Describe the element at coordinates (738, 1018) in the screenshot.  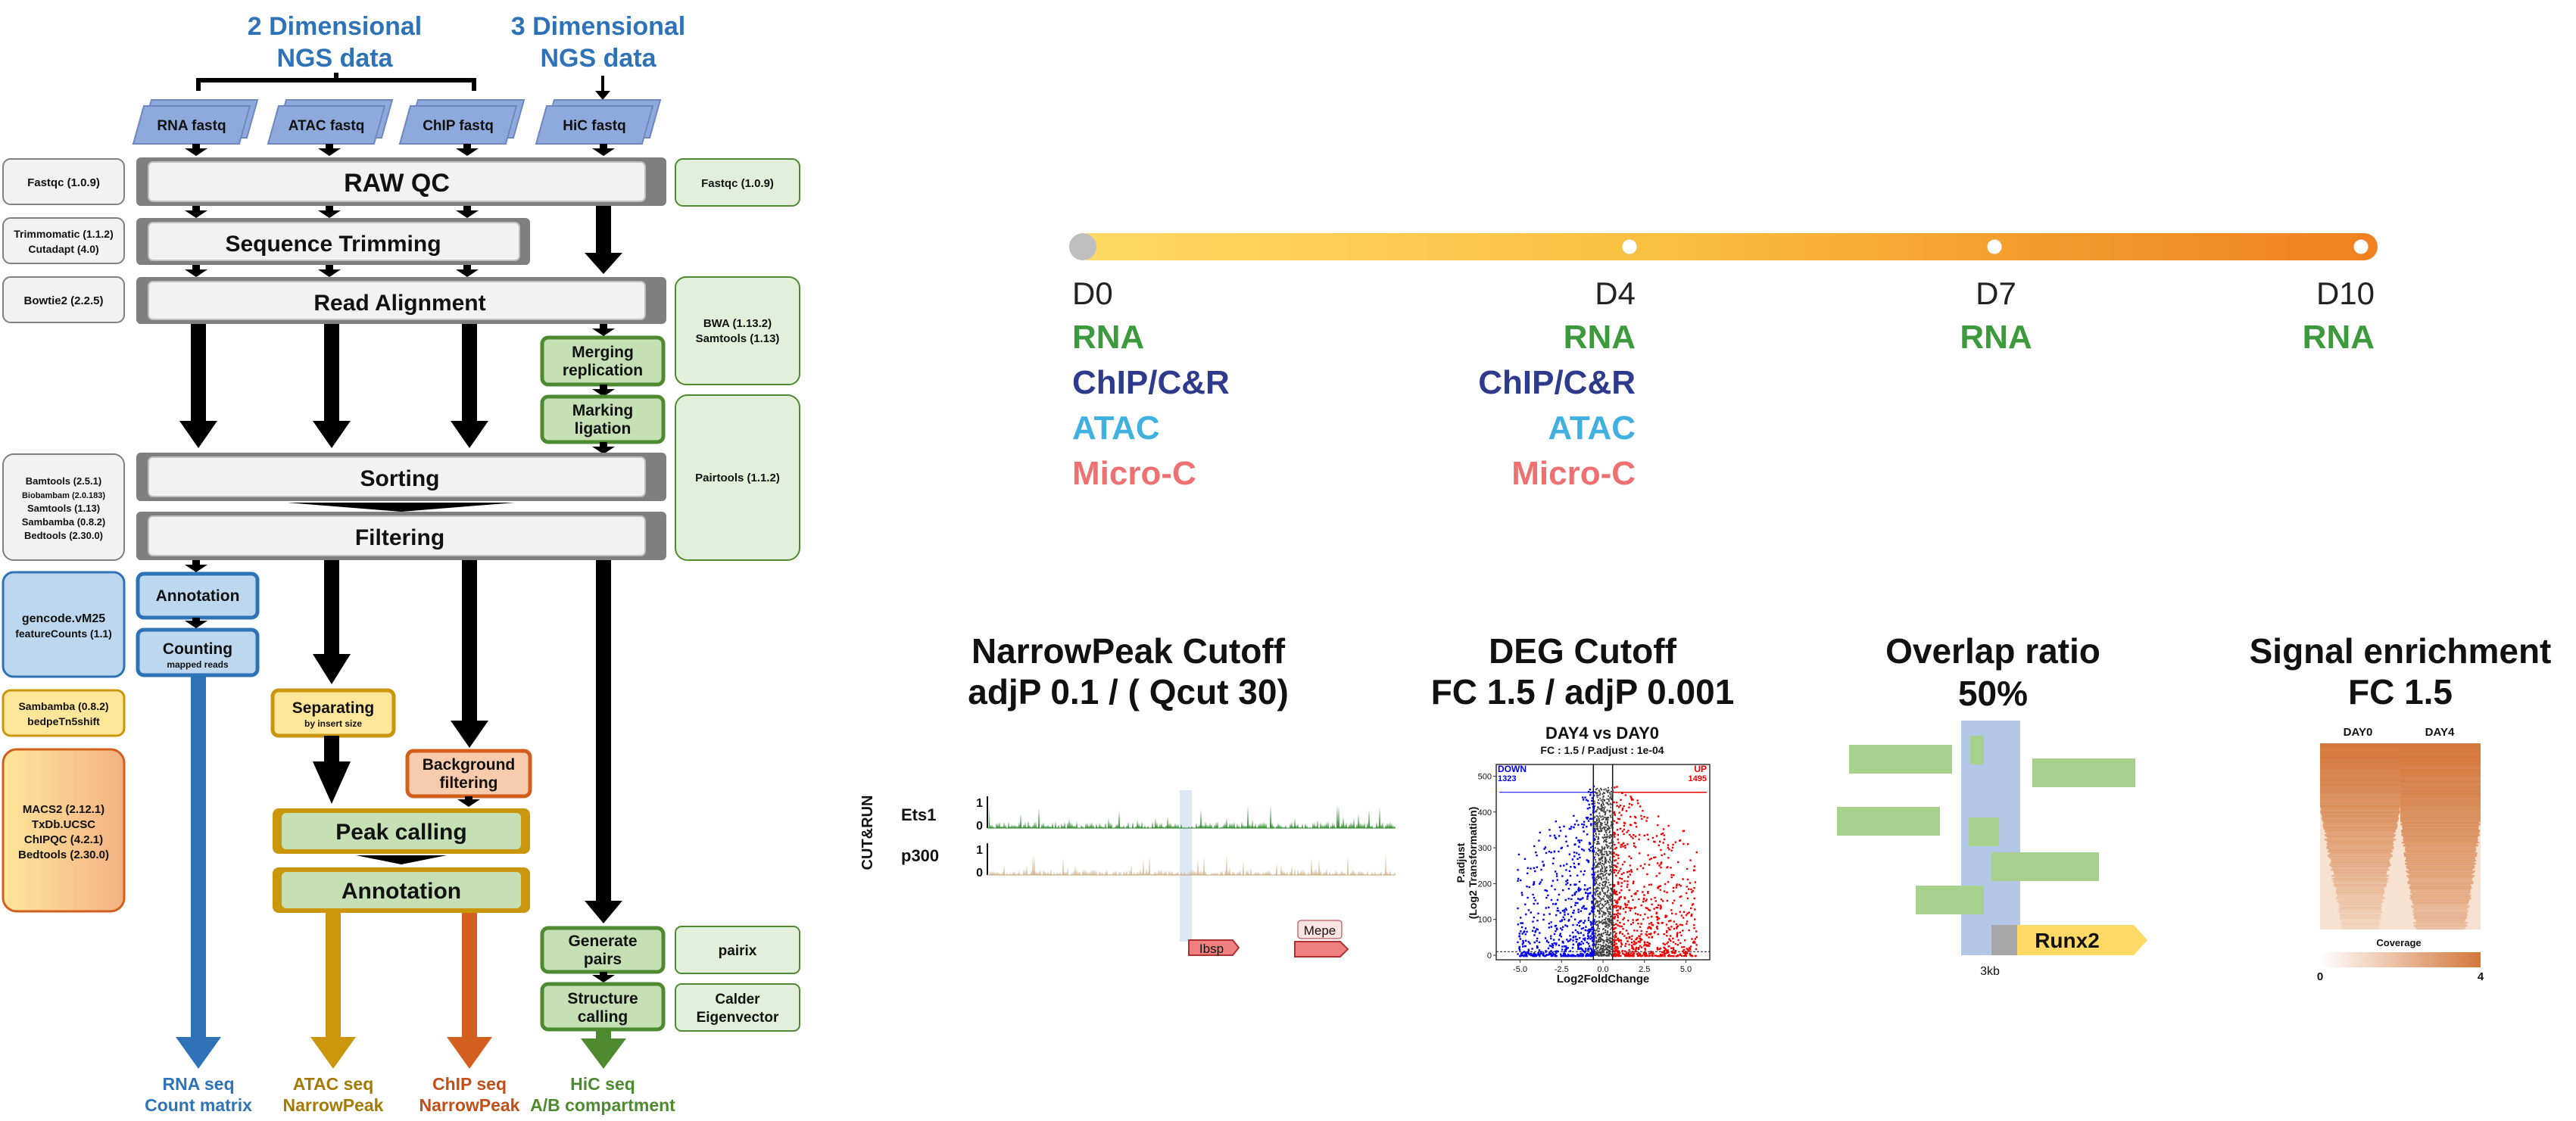
I see `tool-calder-2: Eigenvector` at that location.